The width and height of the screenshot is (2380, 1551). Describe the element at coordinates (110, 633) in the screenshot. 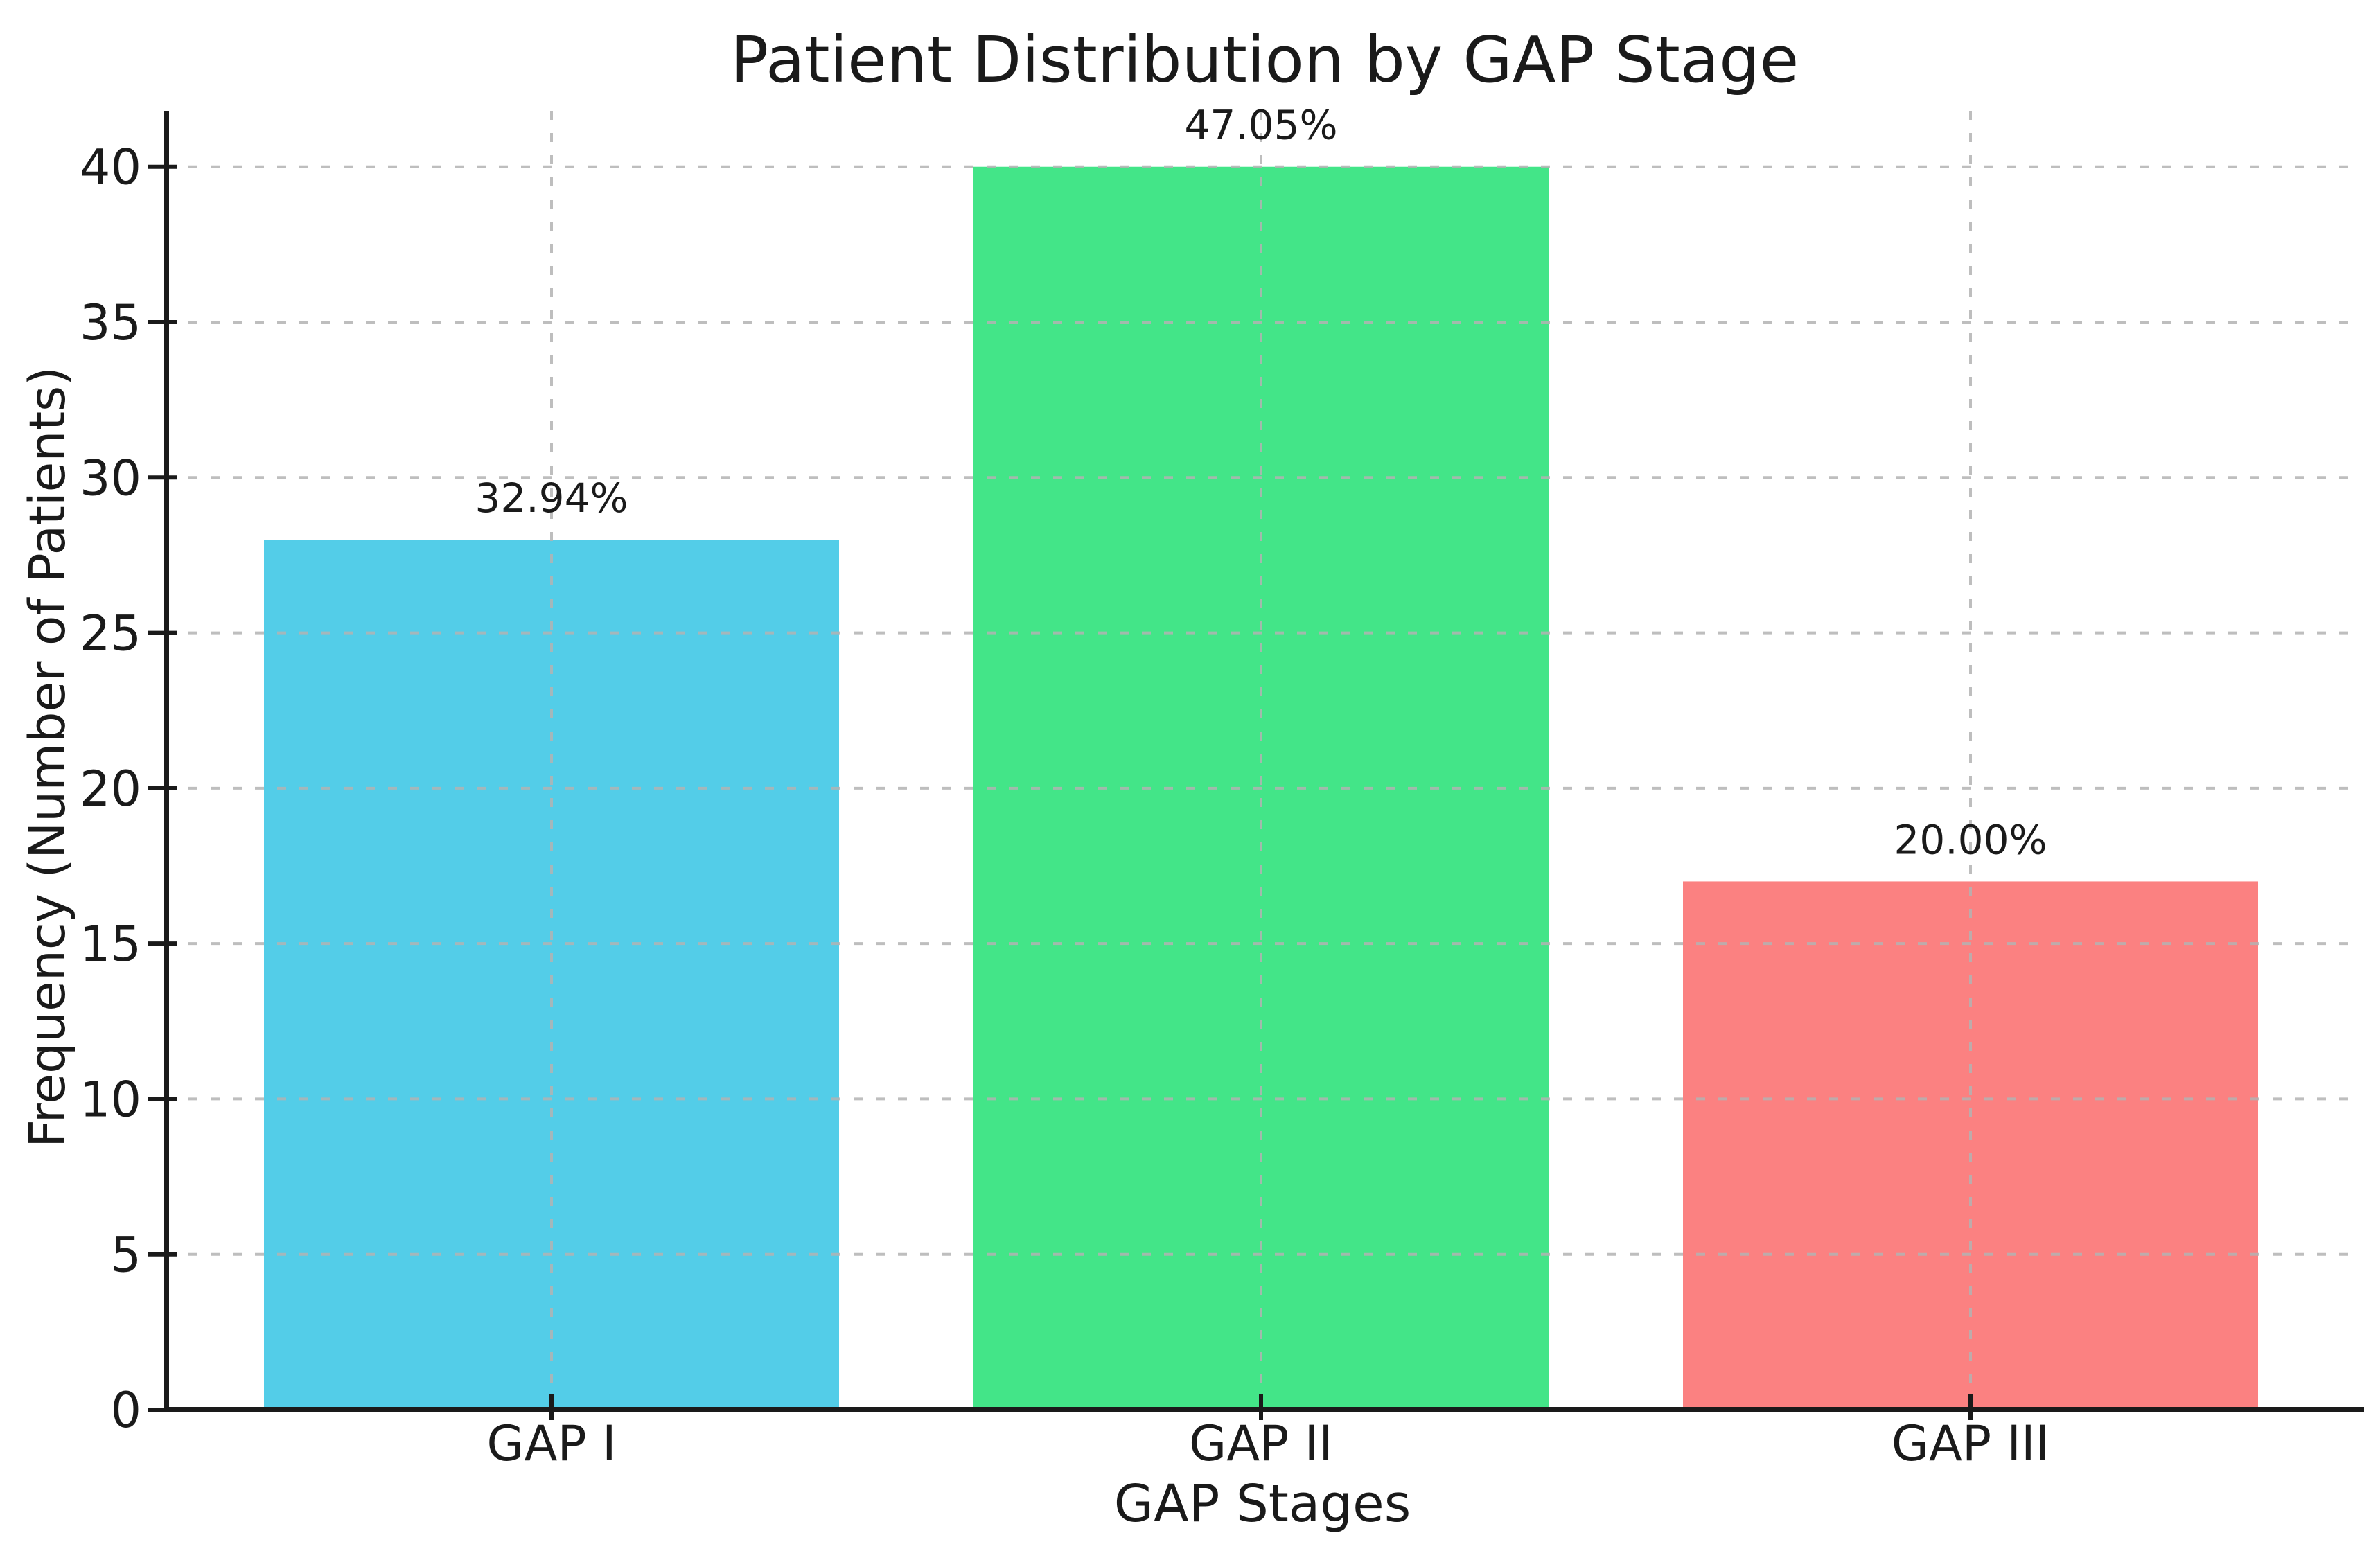

I see `y-tick-label: 25` at that location.